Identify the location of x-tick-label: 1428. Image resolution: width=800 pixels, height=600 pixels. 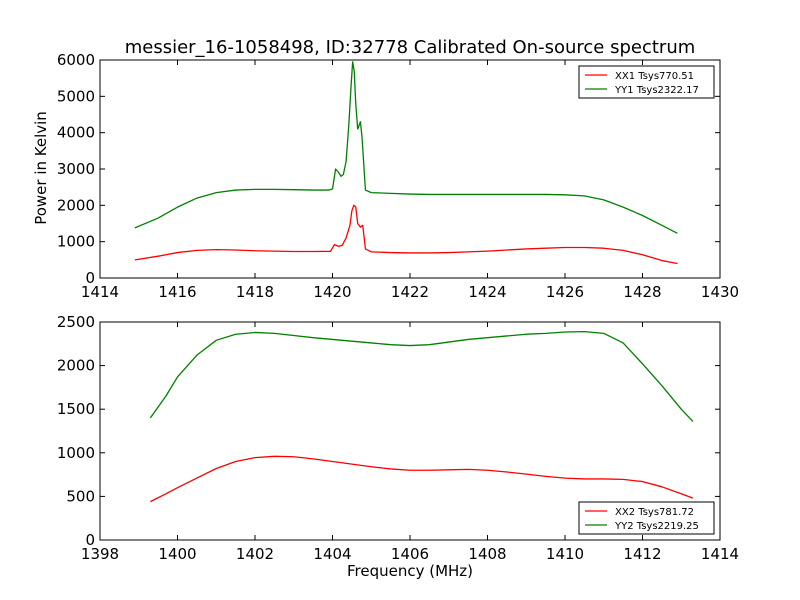
(642, 292).